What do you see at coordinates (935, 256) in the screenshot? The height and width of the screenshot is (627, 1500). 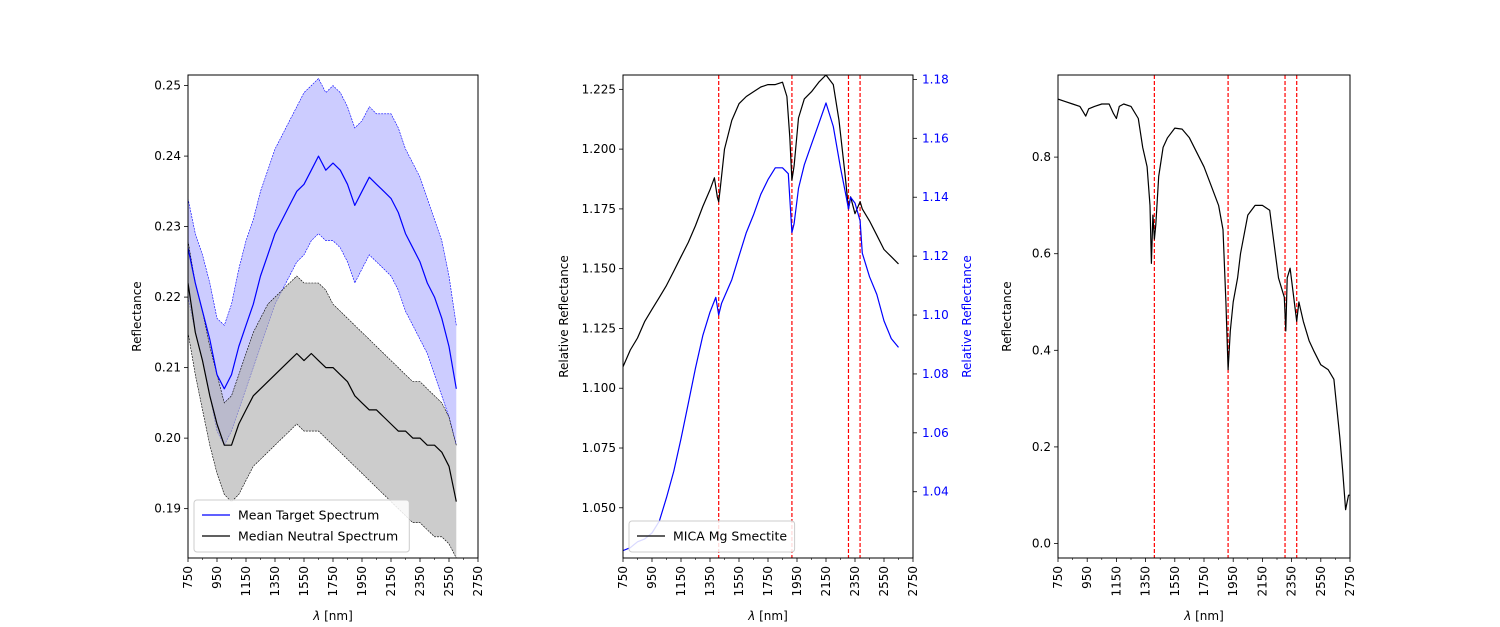 I see `y-right-tick-label: 1.12` at bounding box center [935, 256].